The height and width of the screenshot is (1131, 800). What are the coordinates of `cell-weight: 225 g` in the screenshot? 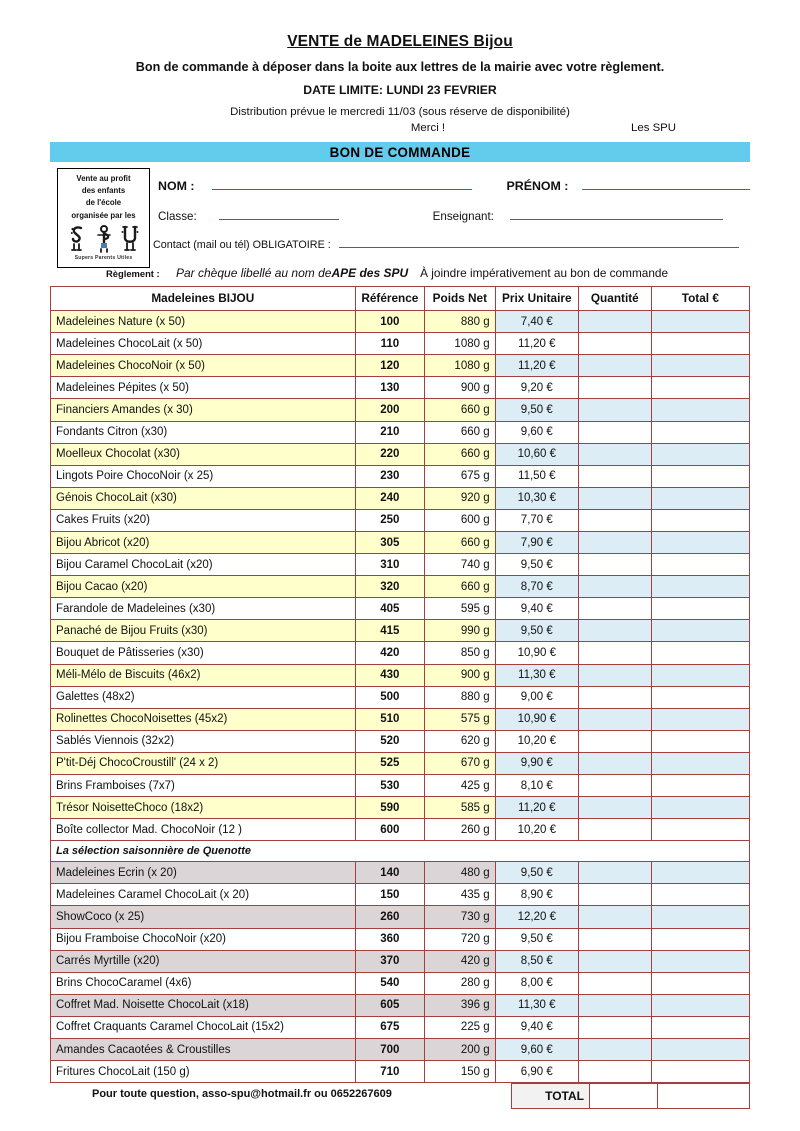 It's located at (460, 1027).